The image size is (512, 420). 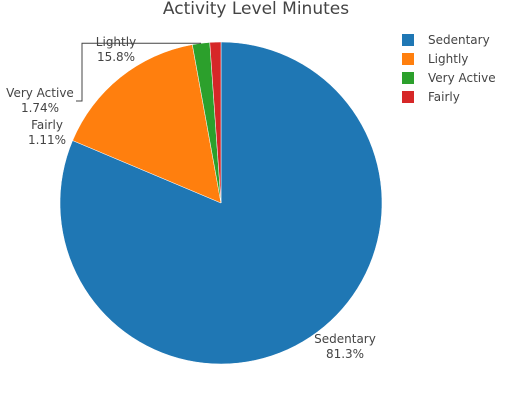 What do you see at coordinates (444, 97) in the screenshot?
I see `legend-label-fairly: Fairly` at bounding box center [444, 97].